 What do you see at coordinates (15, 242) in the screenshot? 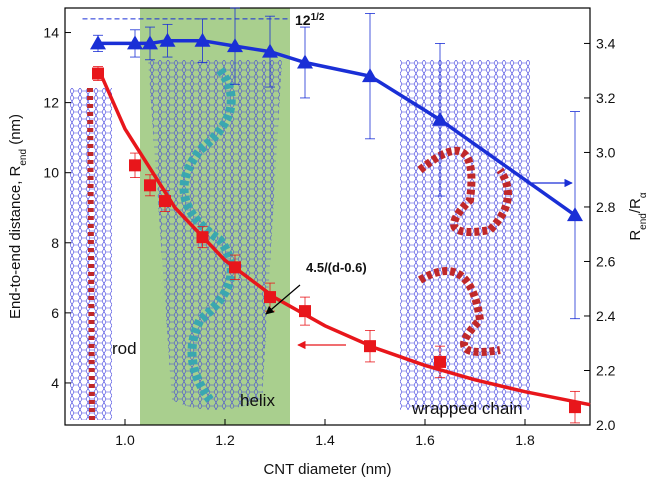
I see `y-axis-label-part: End-to-end distance, R` at bounding box center [15, 242].